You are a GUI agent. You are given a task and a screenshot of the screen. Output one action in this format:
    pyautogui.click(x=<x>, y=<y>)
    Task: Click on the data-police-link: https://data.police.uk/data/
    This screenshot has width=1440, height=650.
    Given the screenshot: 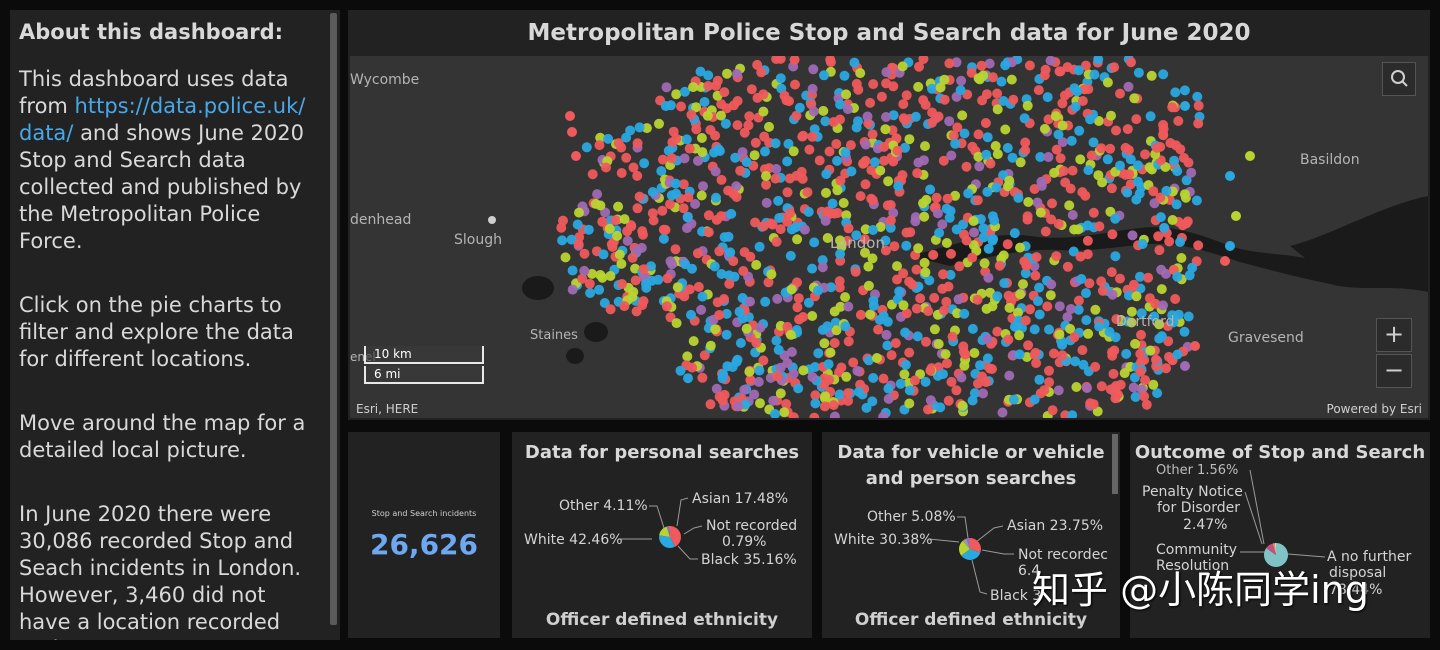 What is the action you would take?
    pyautogui.click(x=162, y=119)
    